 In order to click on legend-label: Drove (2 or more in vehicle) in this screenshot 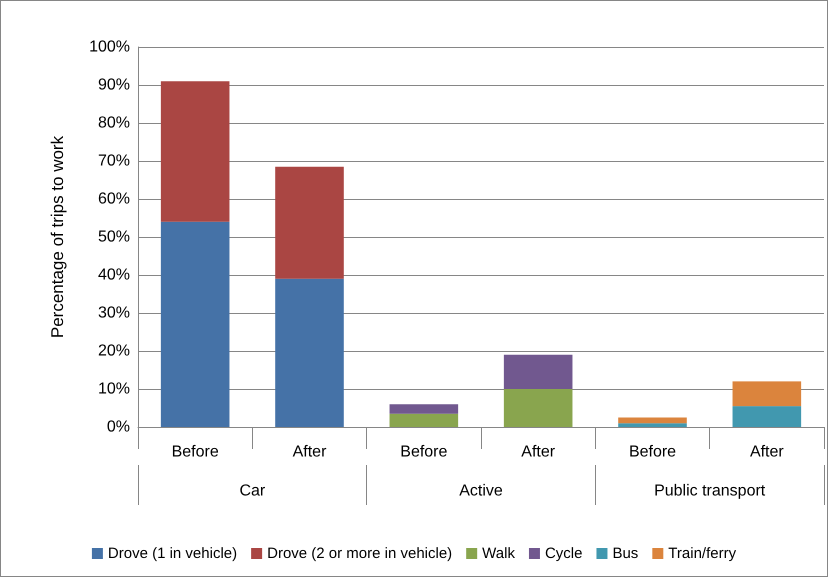, I will do `click(359, 553)`.